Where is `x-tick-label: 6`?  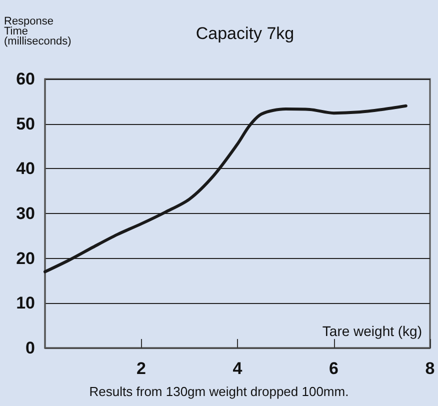 x-tick-label: 6 is located at coordinates (333, 368).